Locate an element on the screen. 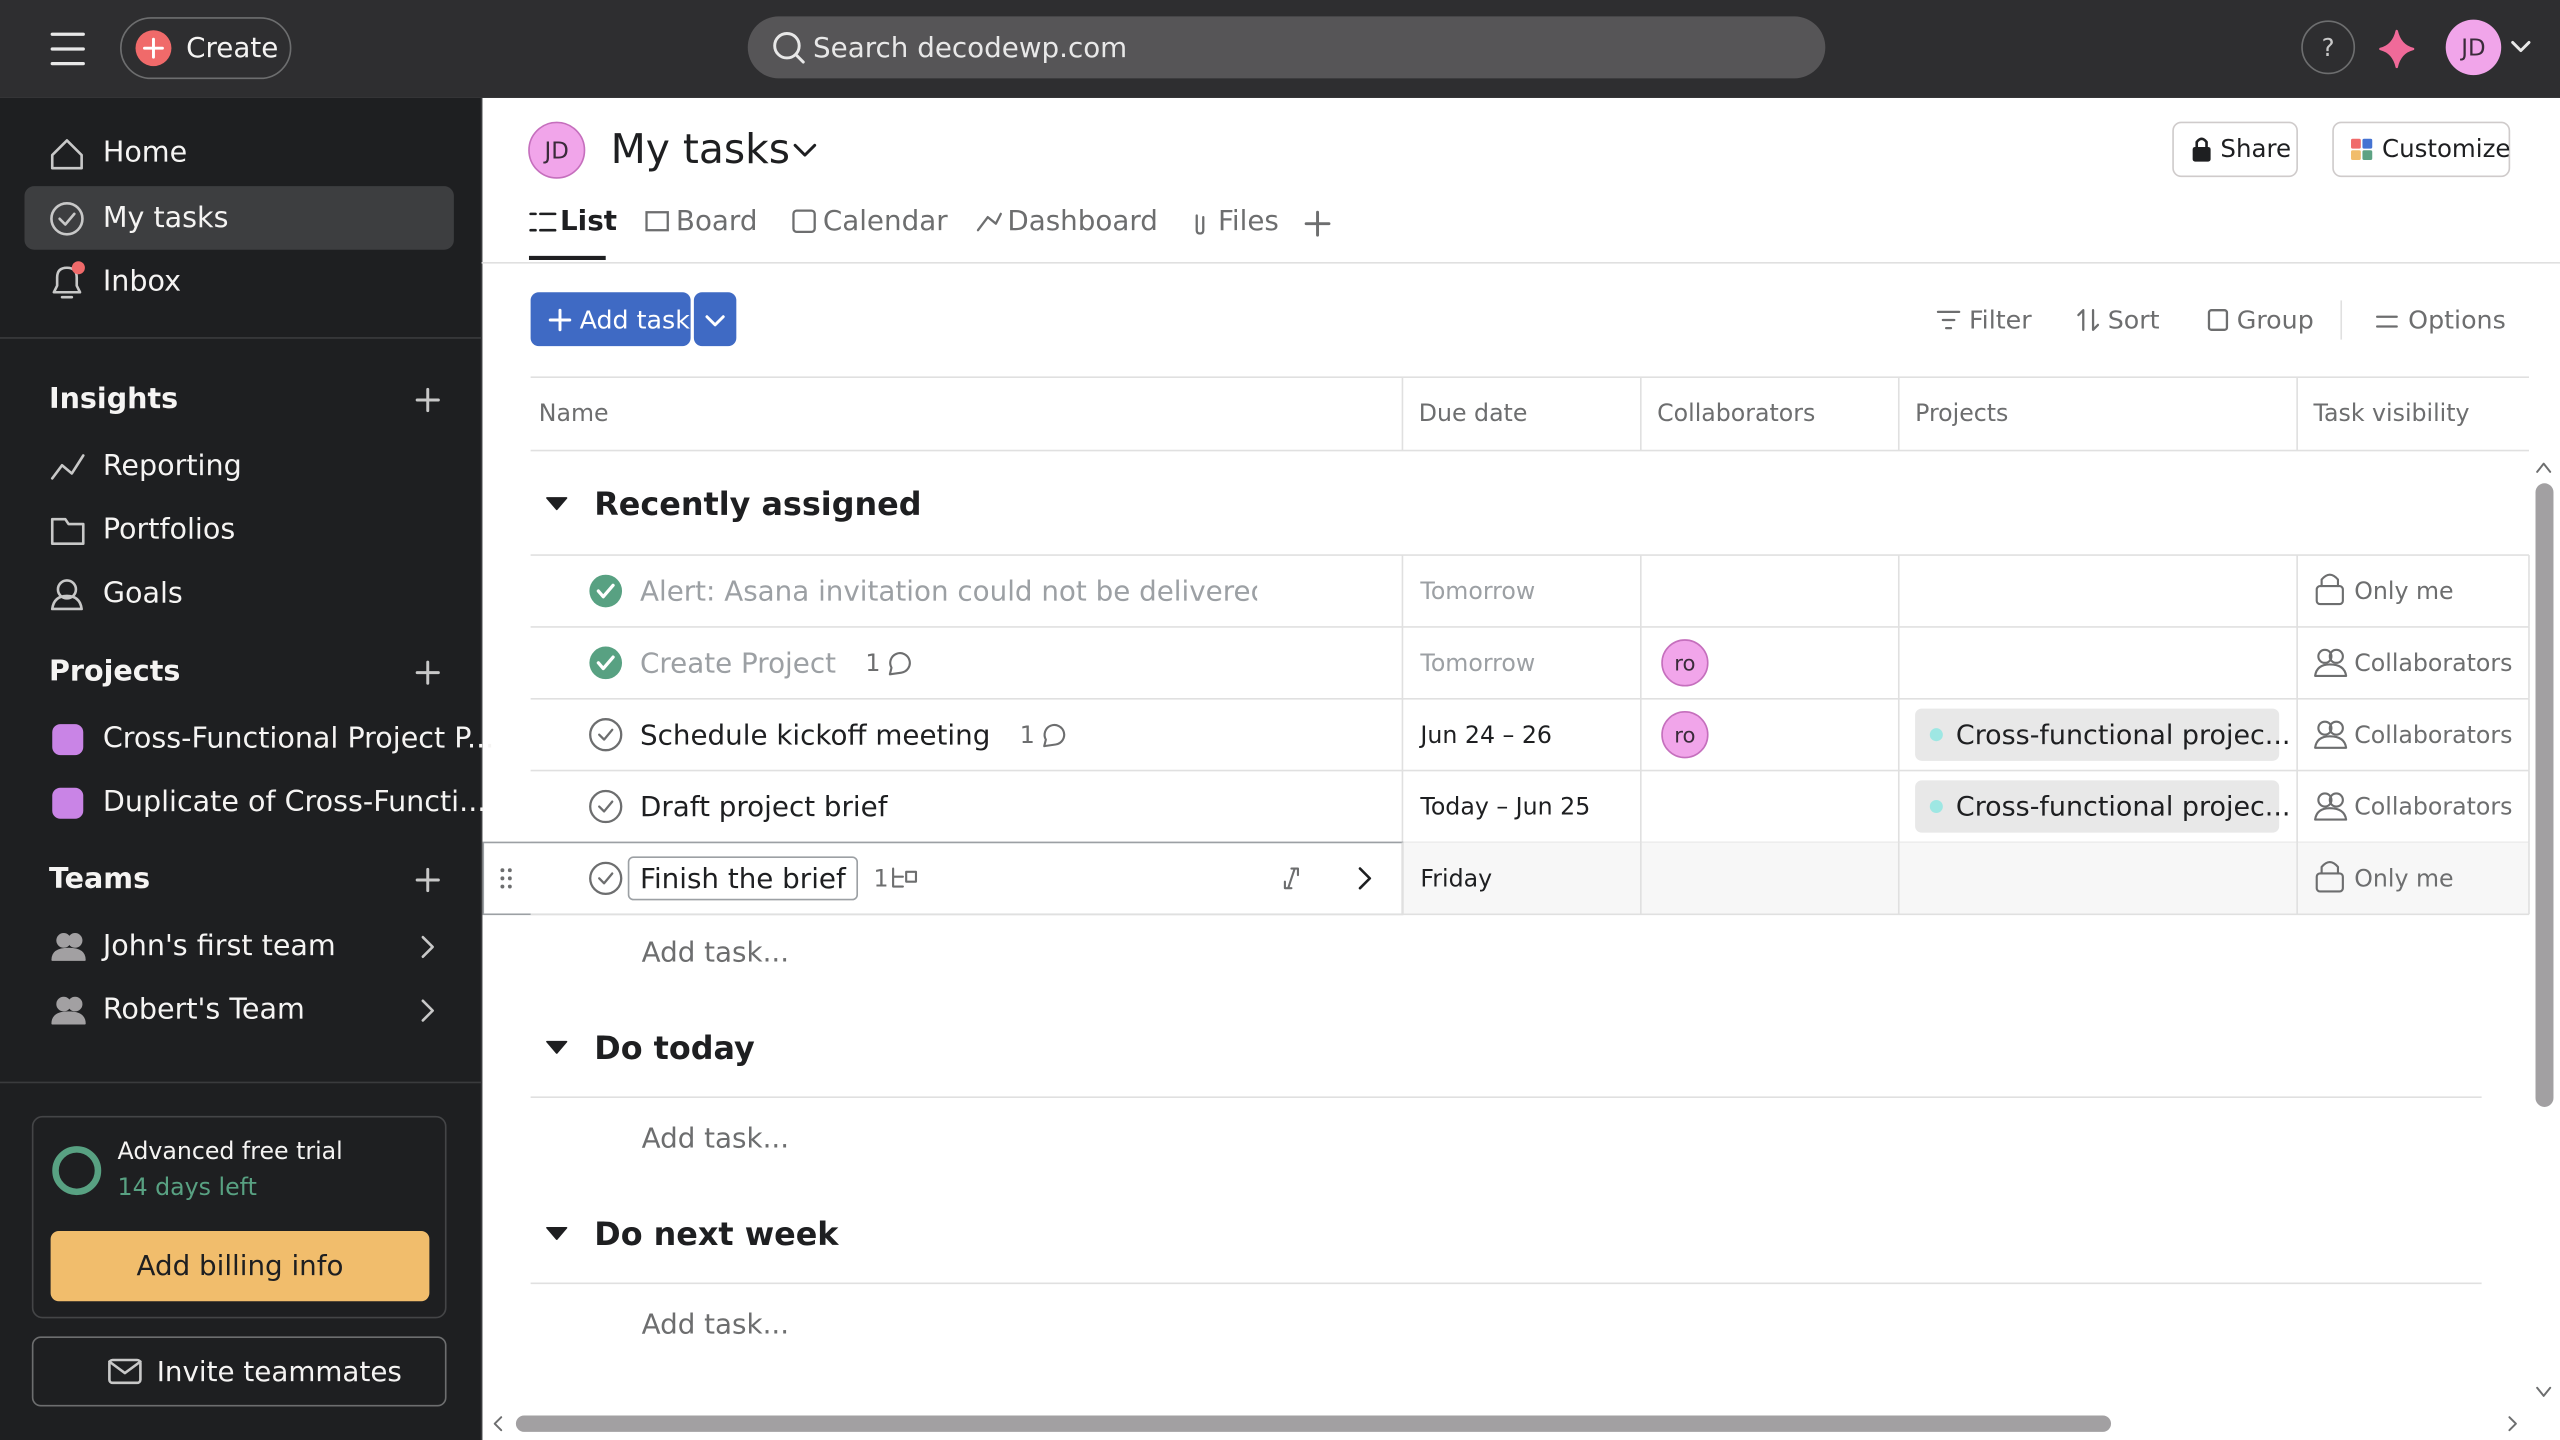 The width and height of the screenshot is (2560, 1440). add-task-button is located at coordinates (610, 319).